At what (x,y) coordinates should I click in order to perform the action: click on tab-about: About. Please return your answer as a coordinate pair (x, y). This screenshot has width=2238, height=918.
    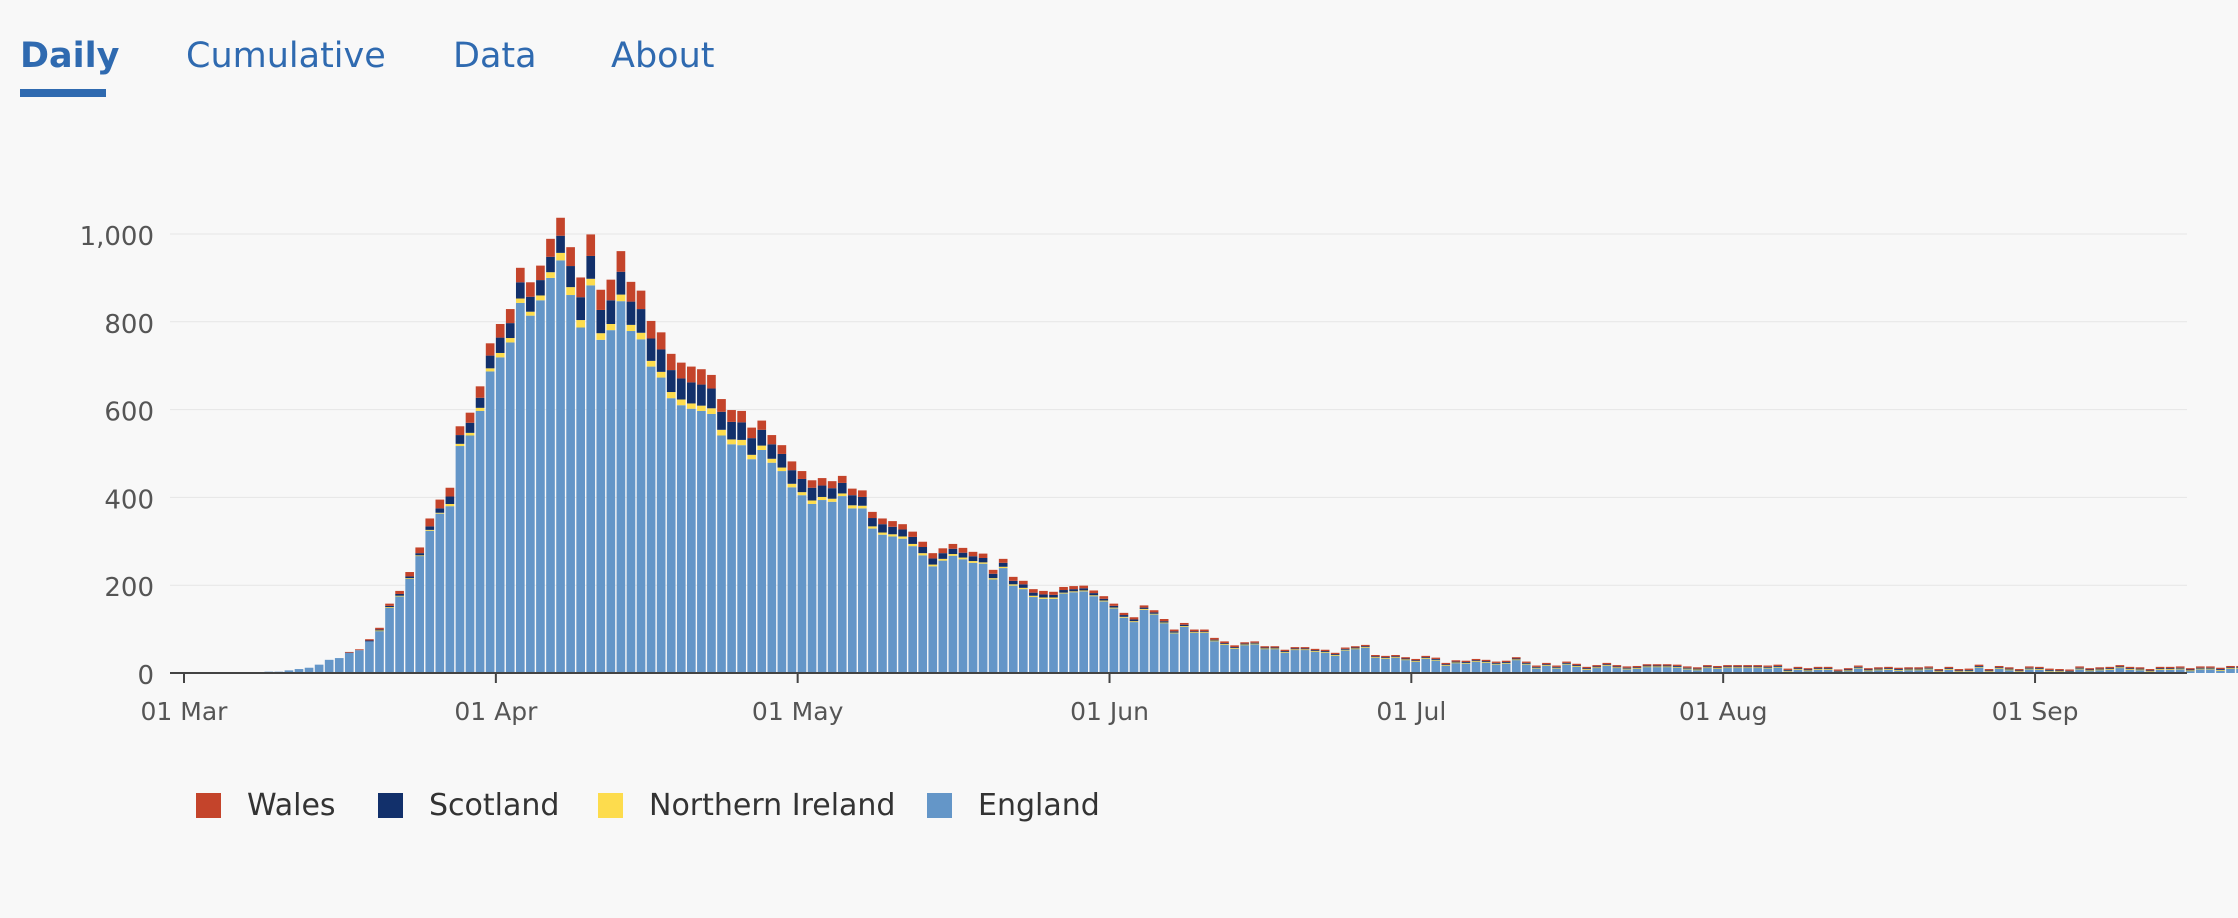
    Looking at the image, I should click on (663, 56).